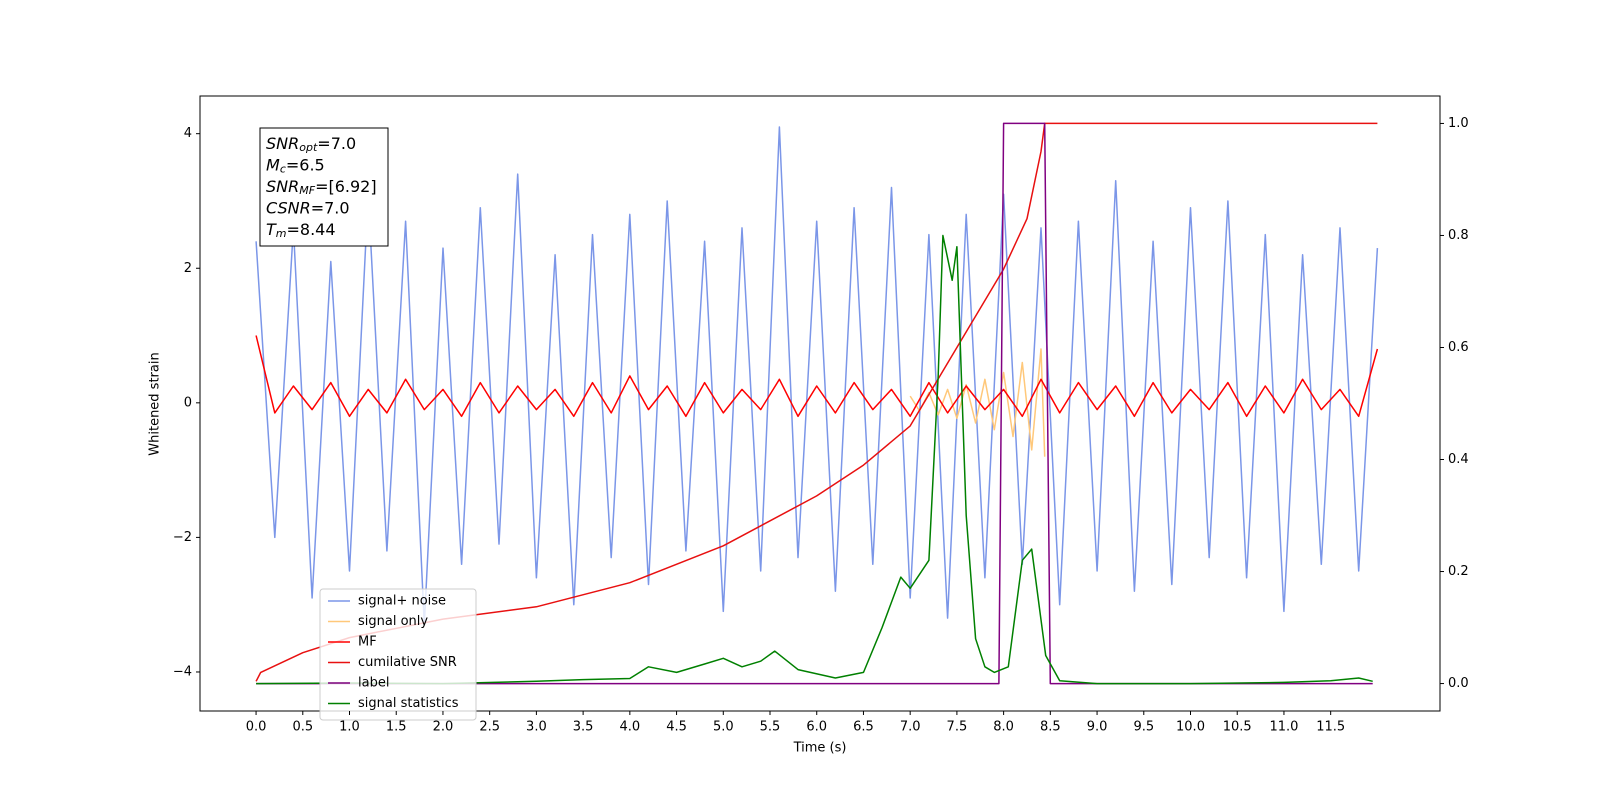 This screenshot has height=800, width=1600. What do you see at coordinates (281, 233) in the screenshot?
I see `annotation-subscript: m` at bounding box center [281, 233].